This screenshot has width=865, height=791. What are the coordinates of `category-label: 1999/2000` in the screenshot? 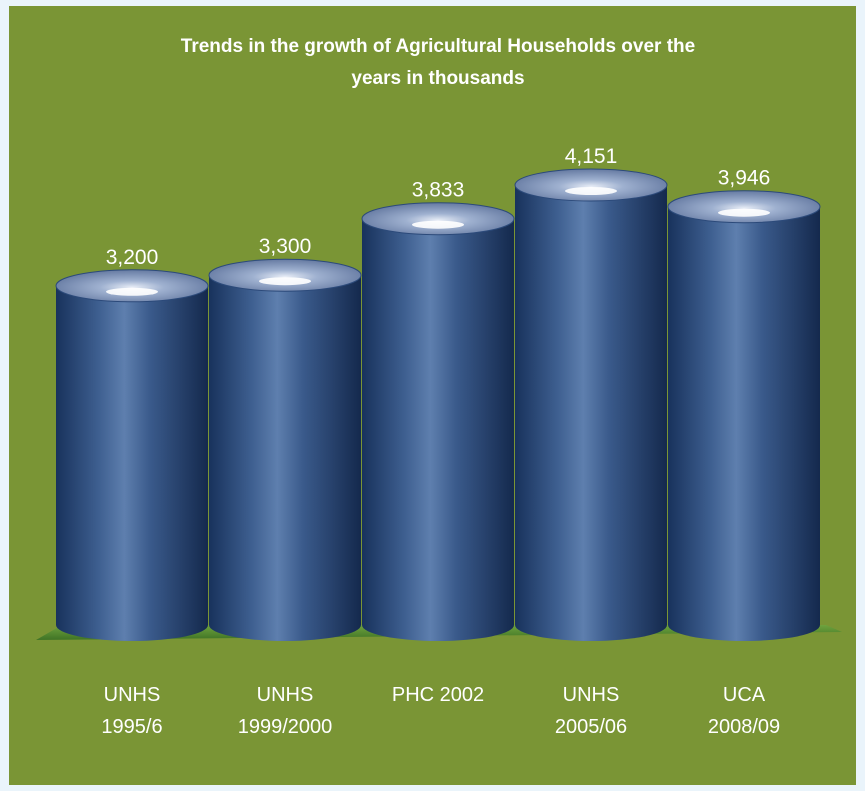 It's located at (285, 727).